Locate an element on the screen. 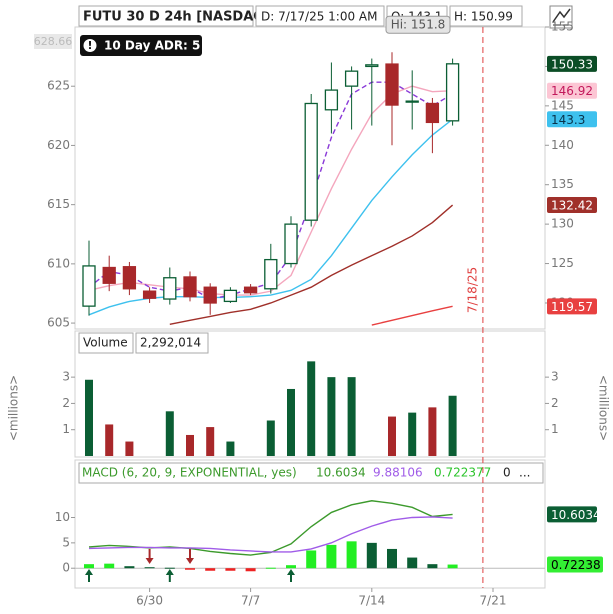 This screenshot has width=613, height=614. price-tag: 150.33 is located at coordinates (572, 64).